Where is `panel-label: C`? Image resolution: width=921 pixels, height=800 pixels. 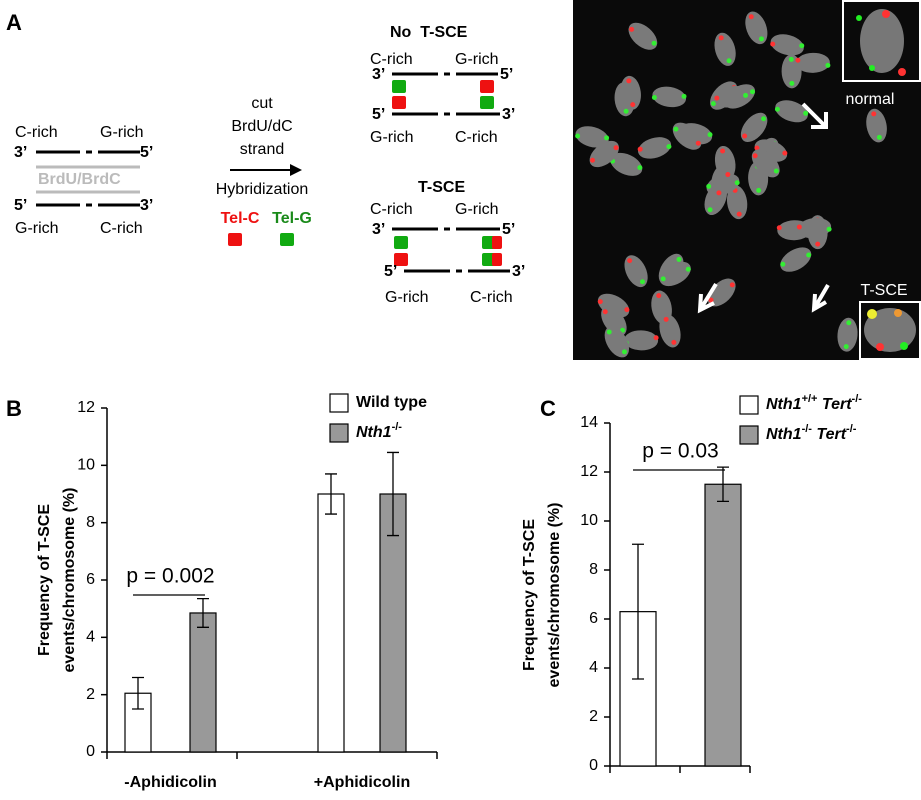
panel-label: C is located at coordinates (548, 408).